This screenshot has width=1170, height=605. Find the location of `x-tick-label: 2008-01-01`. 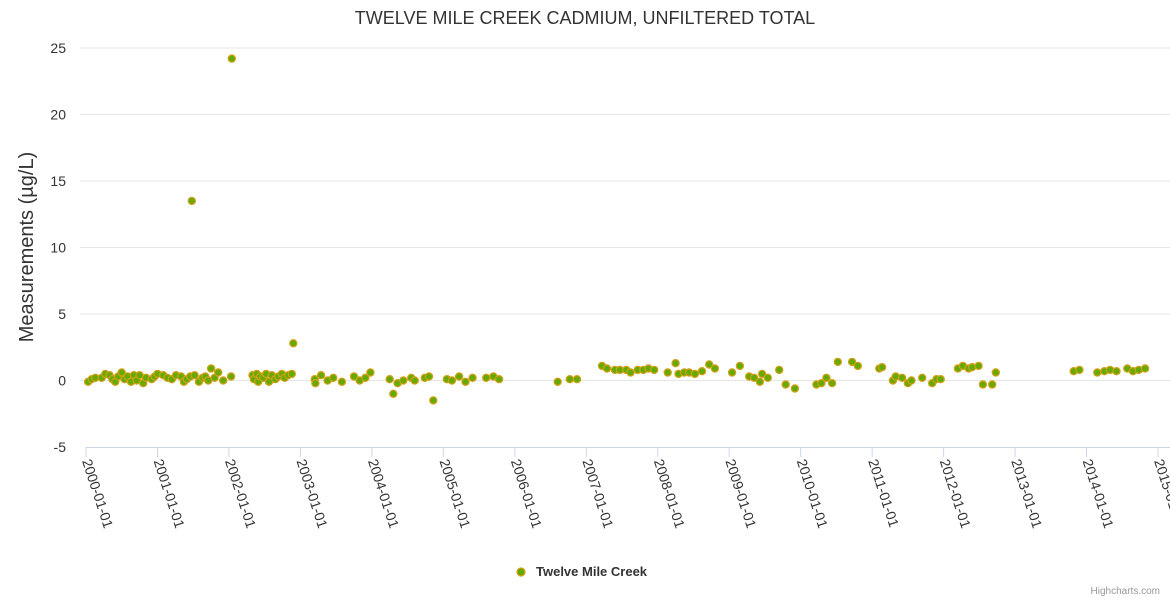

x-tick-label: 2008-01-01 is located at coordinates (669, 493).